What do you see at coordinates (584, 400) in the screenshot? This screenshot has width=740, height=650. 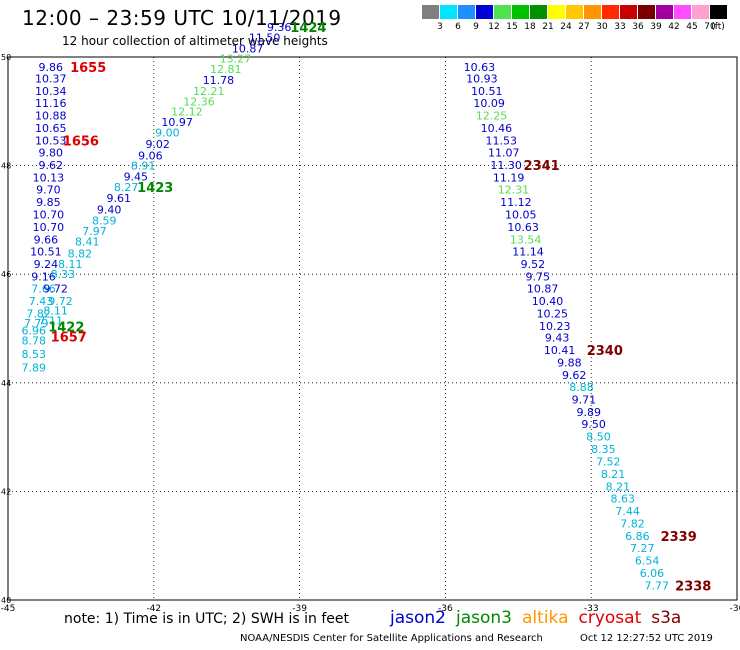 I see `wave-height-point: 9.71` at bounding box center [584, 400].